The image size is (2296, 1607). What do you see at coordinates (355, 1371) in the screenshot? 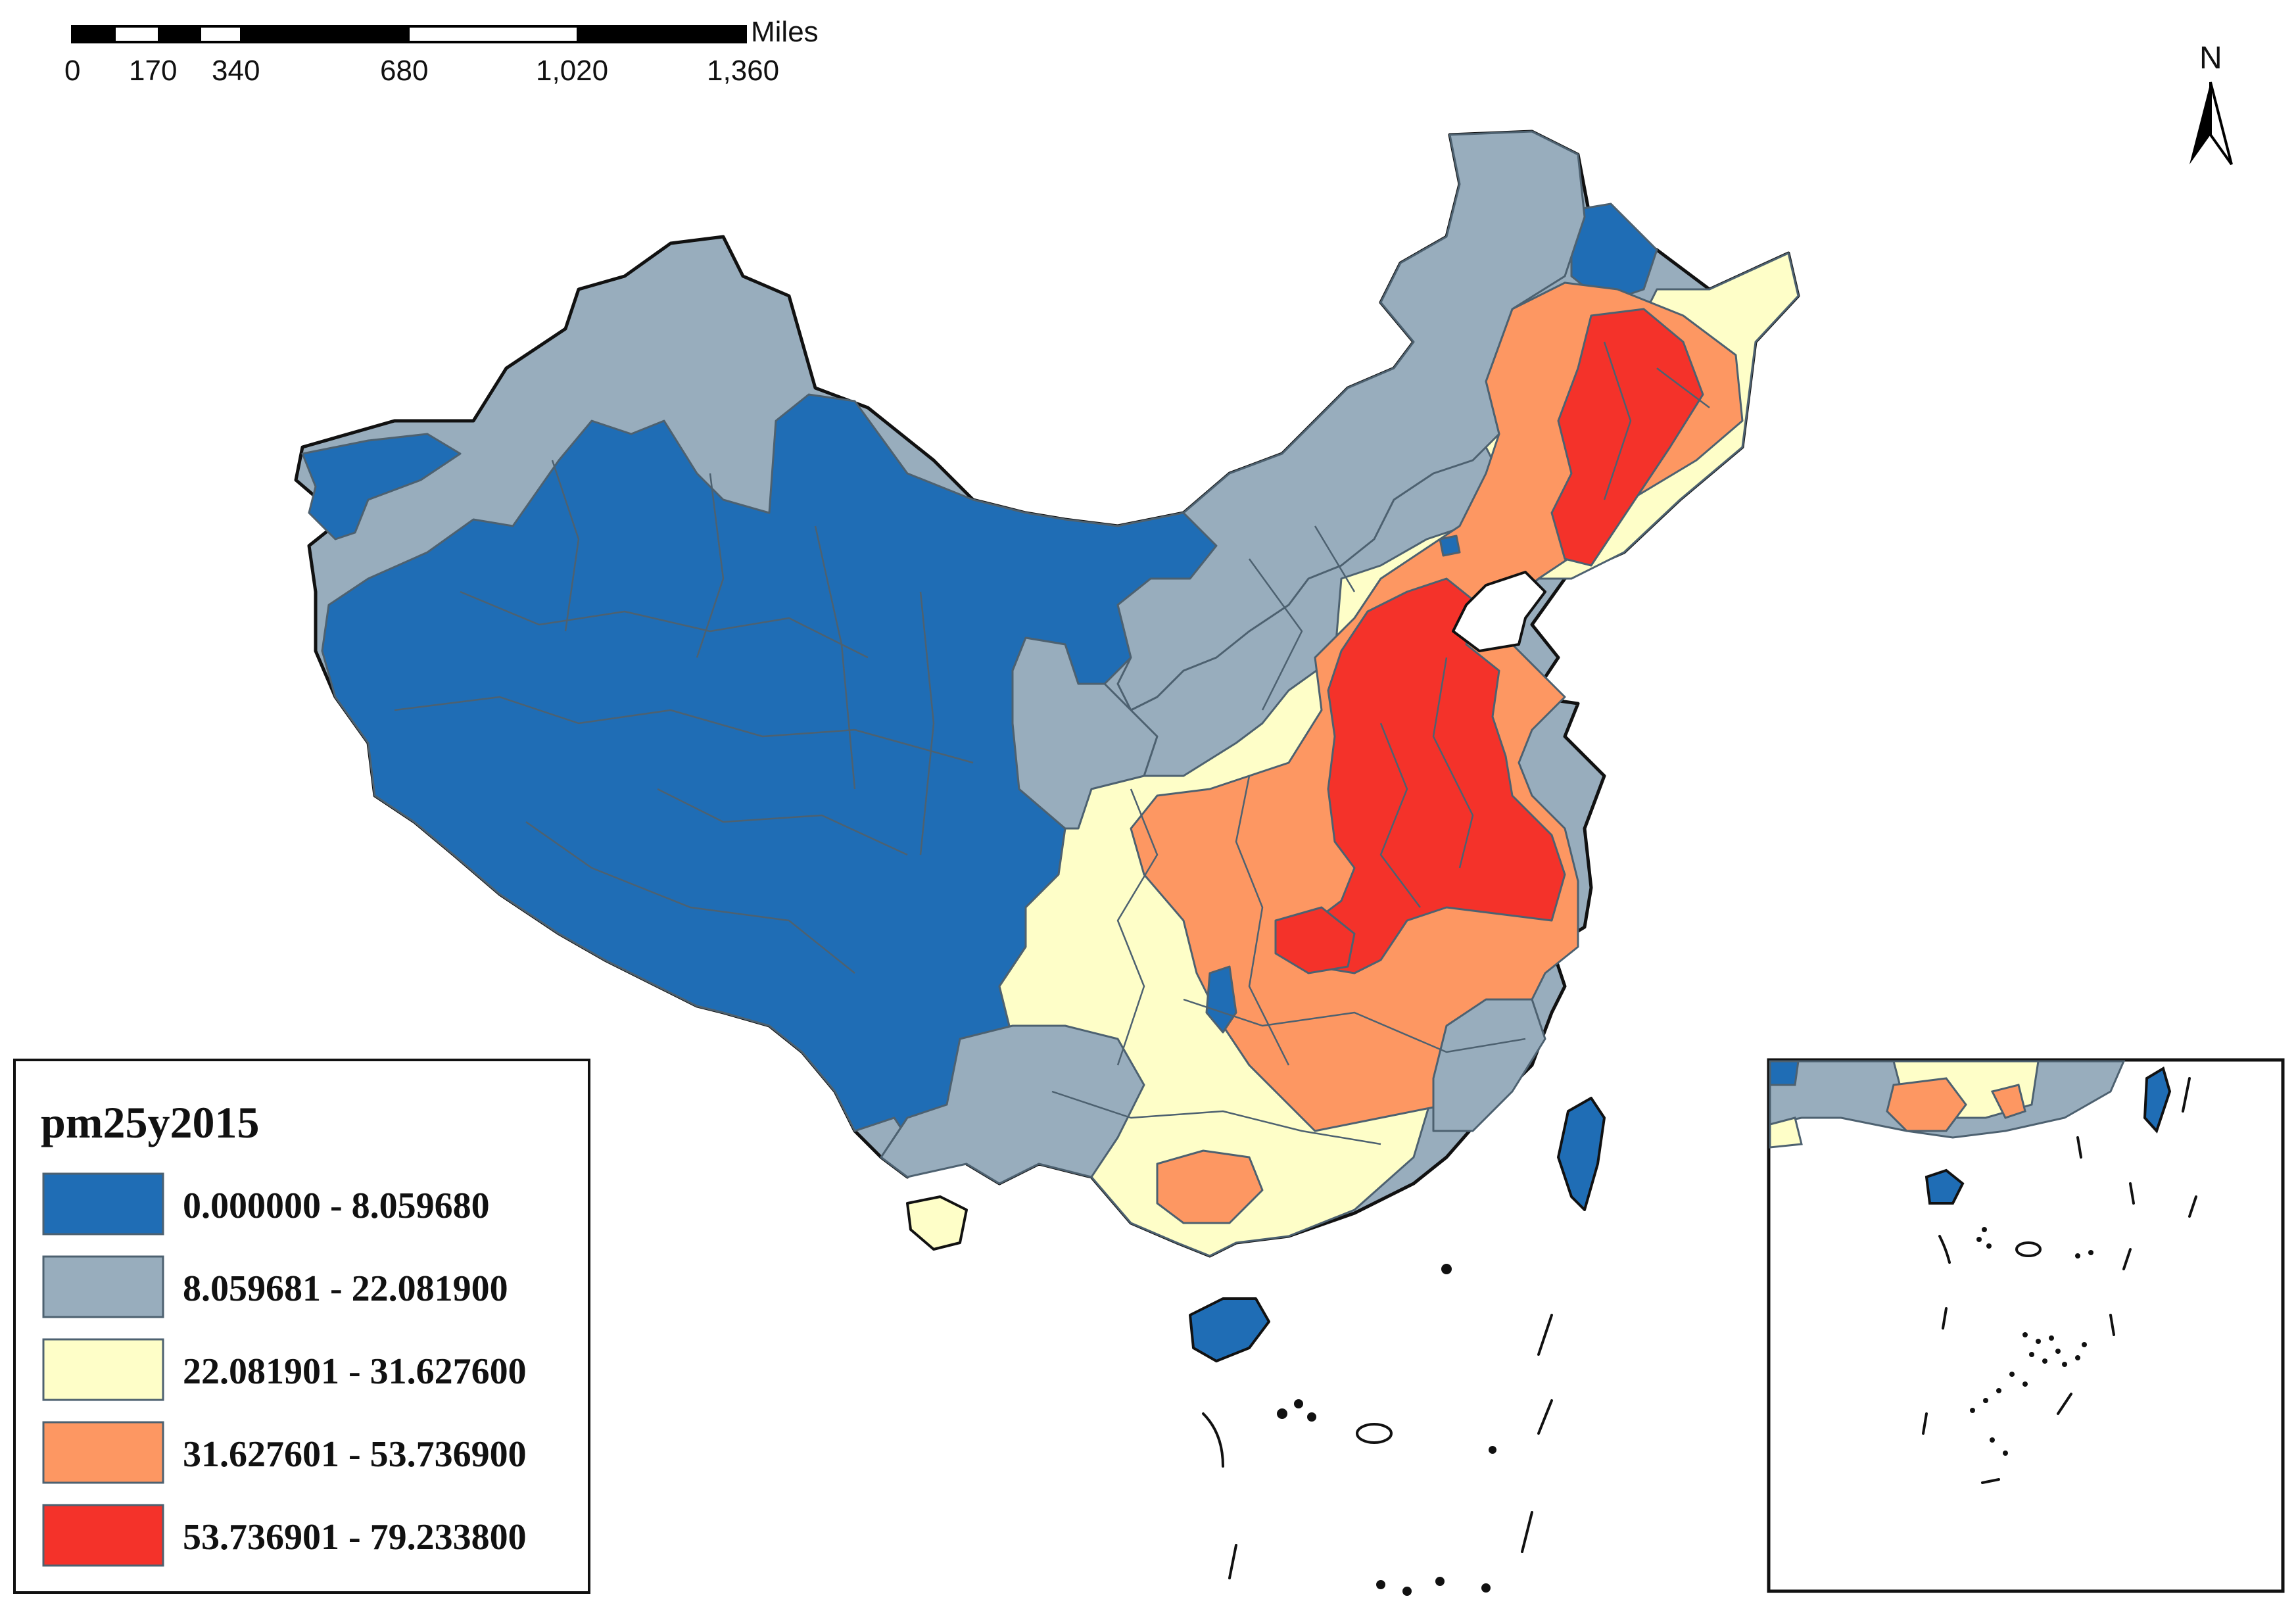
I see `legend-label: 22.081901 - 31.627600` at bounding box center [355, 1371].